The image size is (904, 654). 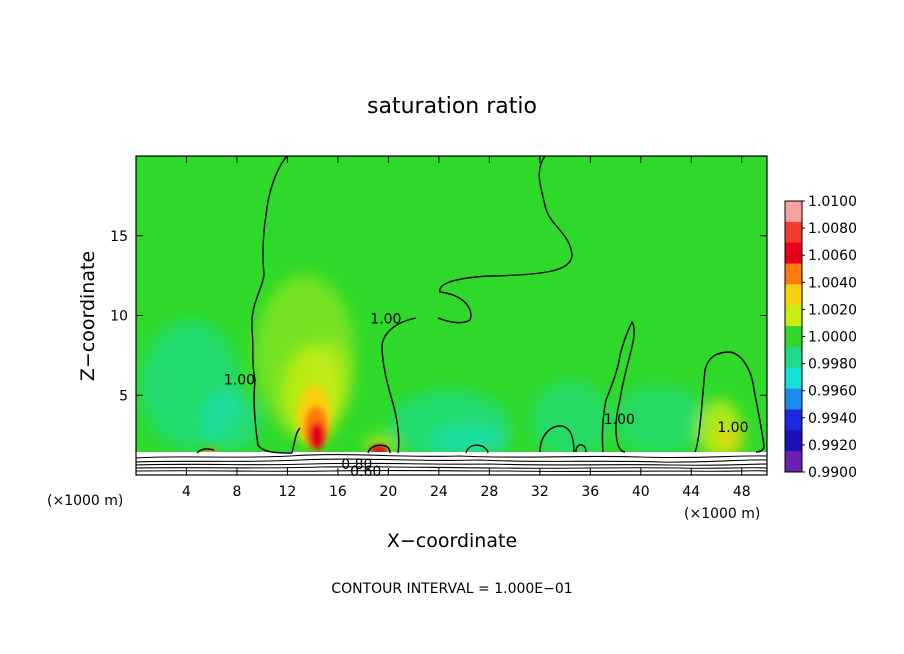 I want to click on x-tick-label: 12, so click(x=288, y=492).